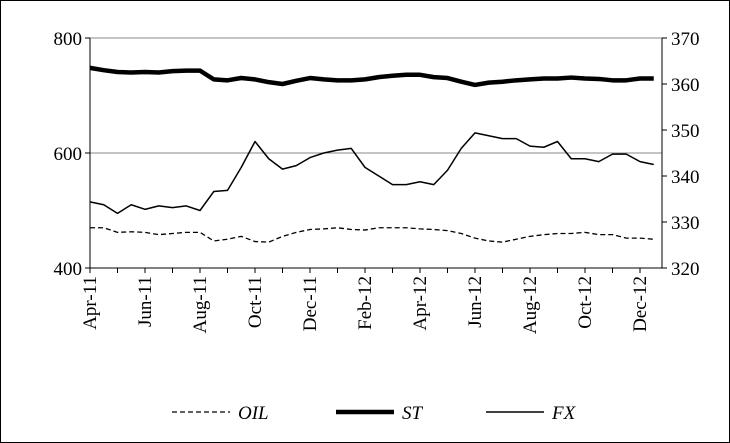  I want to click on y2-tick-label: 370, so click(685, 39).